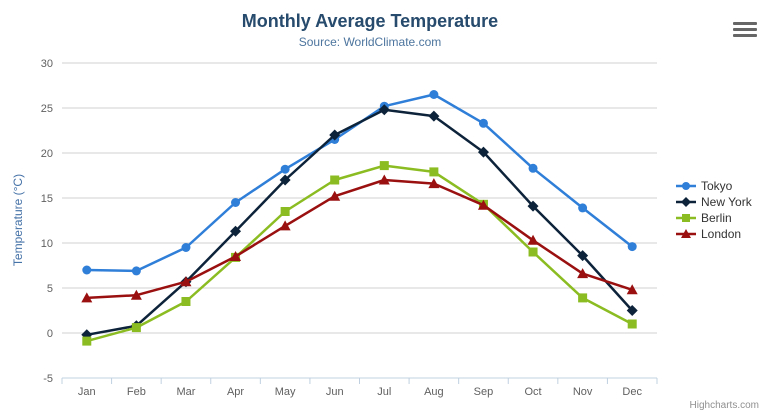 The width and height of the screenshot is (769, 416). What do you see at coordinates (632, 392) in the screenshot?
I see `x-axis-label: Dec` at bounding box center [632, 392].